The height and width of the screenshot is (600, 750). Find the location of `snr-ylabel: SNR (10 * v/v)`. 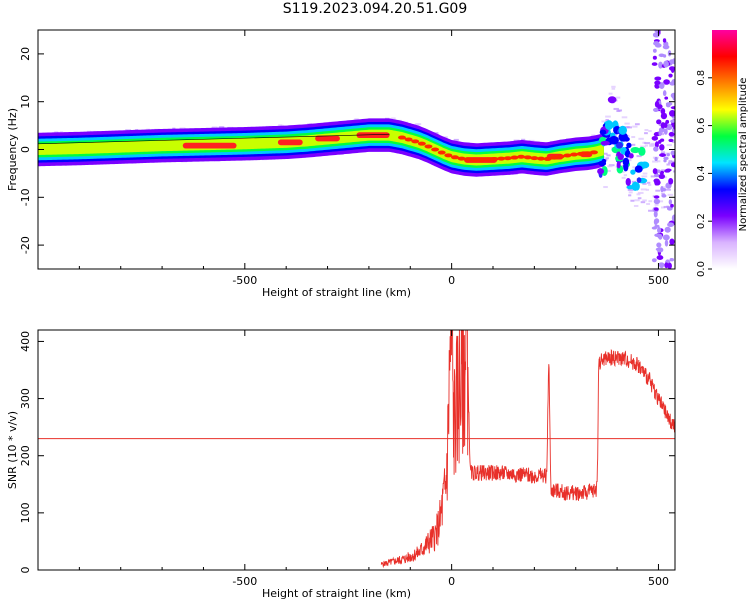

snr-ylabel: SNR (10 * v/v) is located at coordinates (12, 450).